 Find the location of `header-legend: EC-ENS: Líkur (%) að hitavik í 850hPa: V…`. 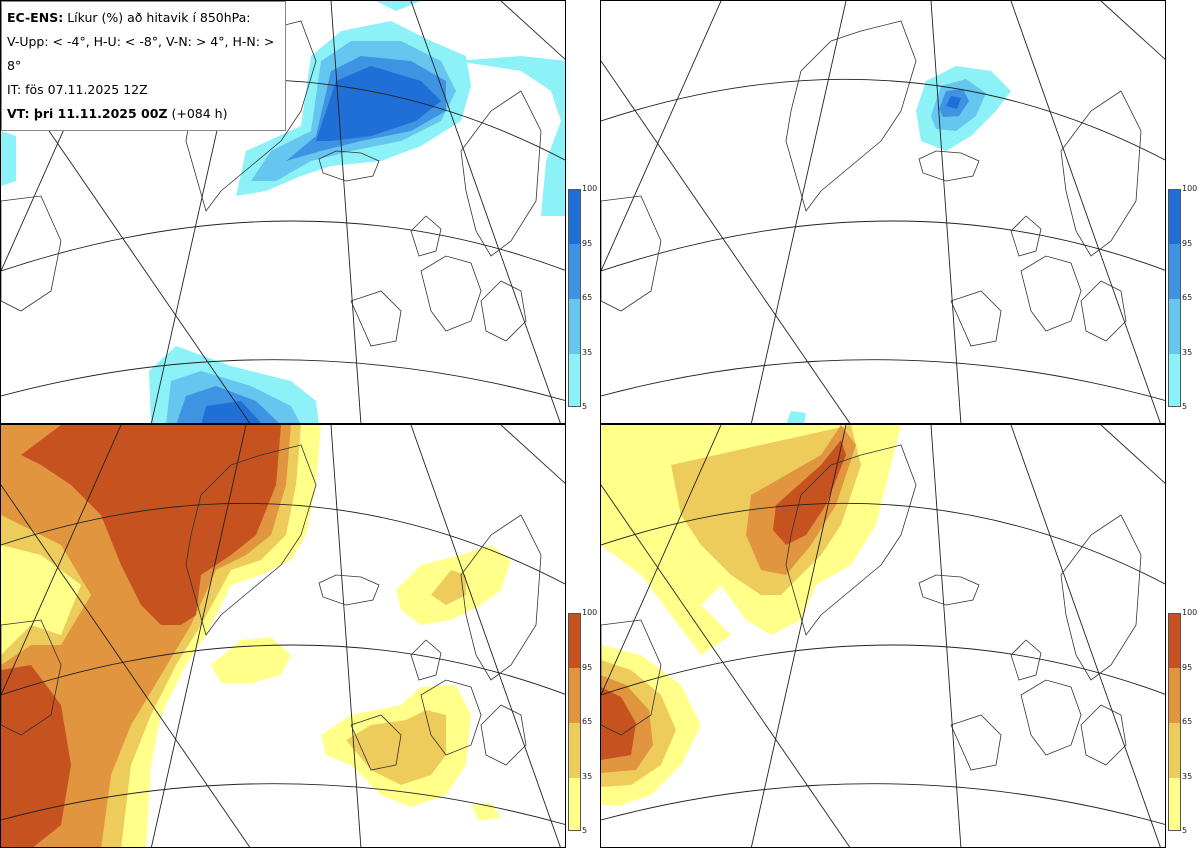

header-legend: EC-ENS: Líkur (%) að hitavik í 850hPa: V… is located at coordinates (143, 66).